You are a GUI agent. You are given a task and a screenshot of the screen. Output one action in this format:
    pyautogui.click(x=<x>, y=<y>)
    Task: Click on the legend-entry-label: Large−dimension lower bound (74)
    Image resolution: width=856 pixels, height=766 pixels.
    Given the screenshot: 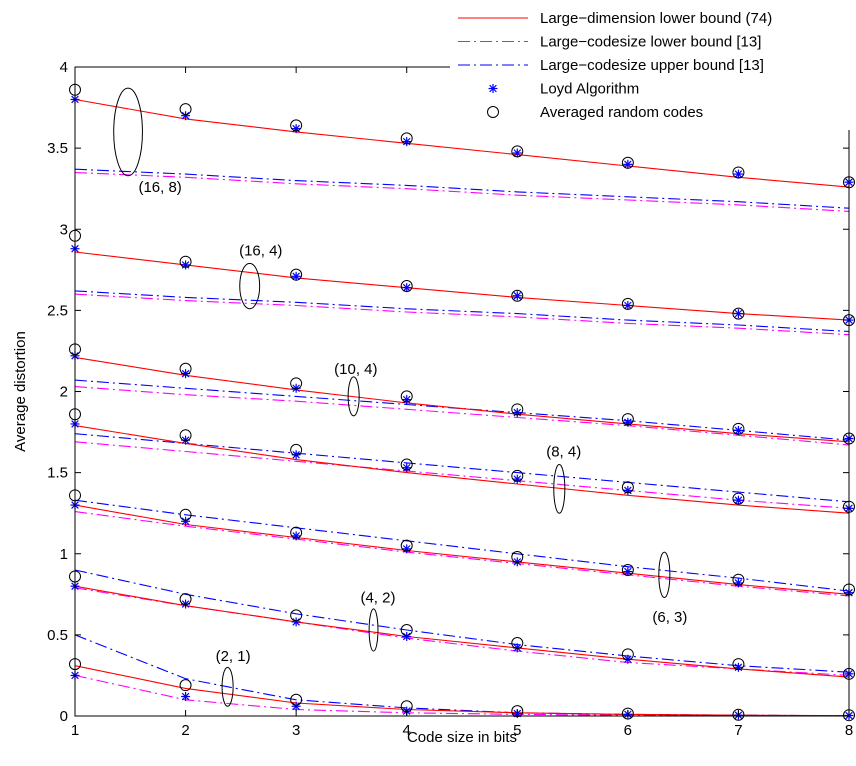 What is the action you would take?
    pyautogui.click(x=656, y=18)
    